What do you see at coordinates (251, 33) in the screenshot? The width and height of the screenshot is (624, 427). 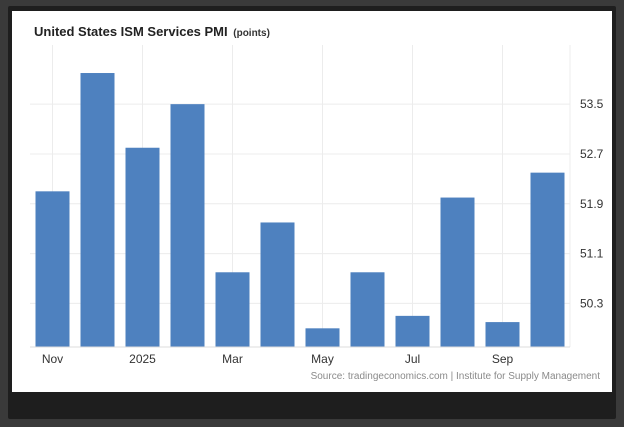 I see `chart-unit-label: (points)` at bounding box center [251, 33].